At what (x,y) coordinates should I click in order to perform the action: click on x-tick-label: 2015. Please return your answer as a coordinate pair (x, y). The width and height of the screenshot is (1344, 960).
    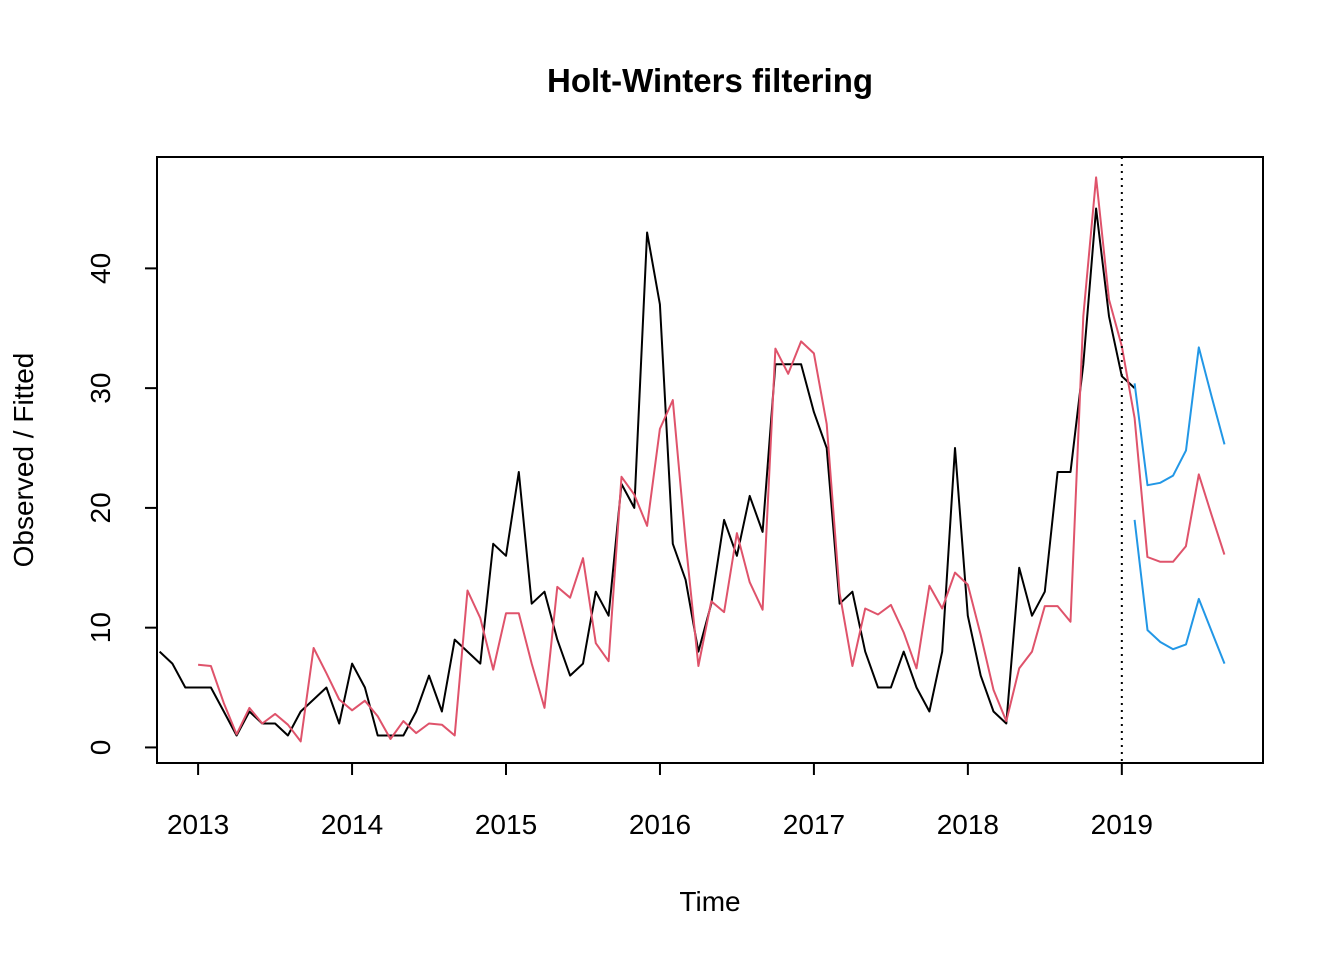
    Looking at the image, I should click on (506, 824).